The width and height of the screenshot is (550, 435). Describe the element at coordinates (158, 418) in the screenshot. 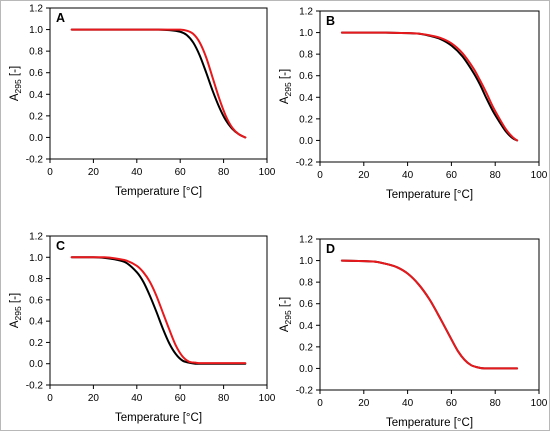

I see `x-axis-title-c: Temperature [°C]` at that location.